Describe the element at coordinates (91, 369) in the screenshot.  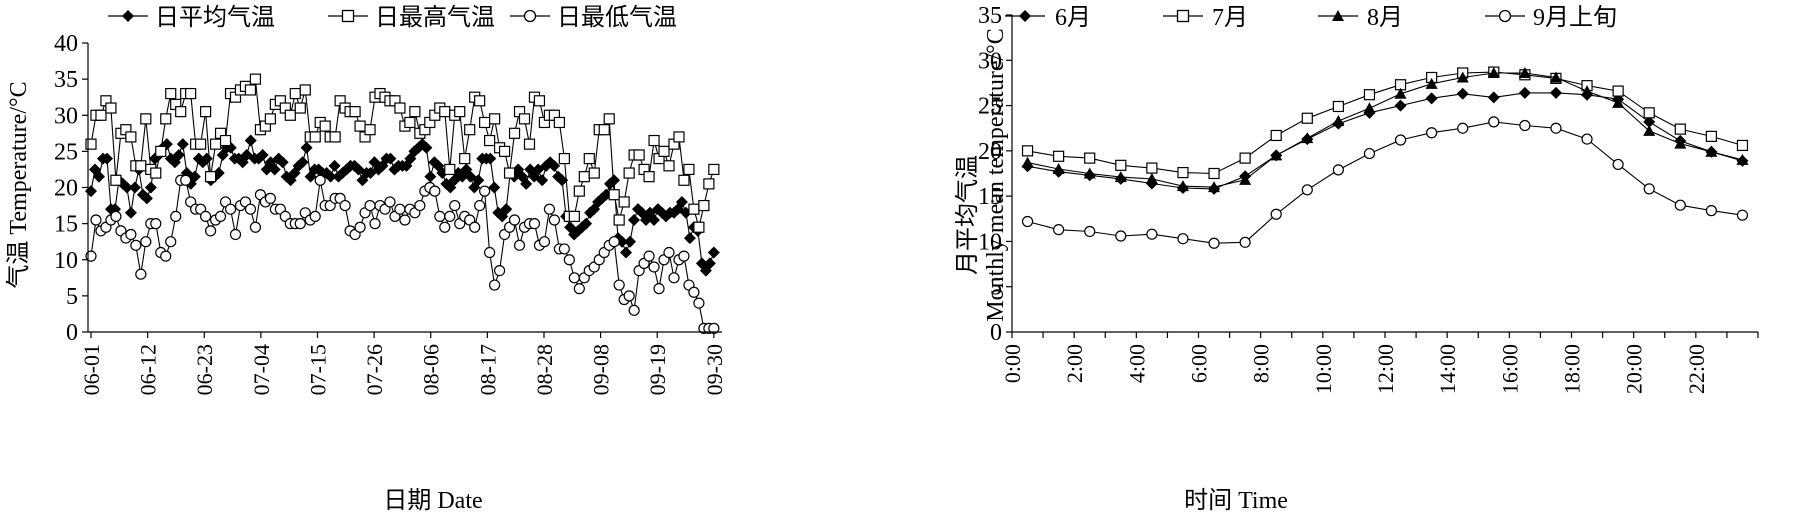
I see `left-x-tick-label: 06-01` at that location.